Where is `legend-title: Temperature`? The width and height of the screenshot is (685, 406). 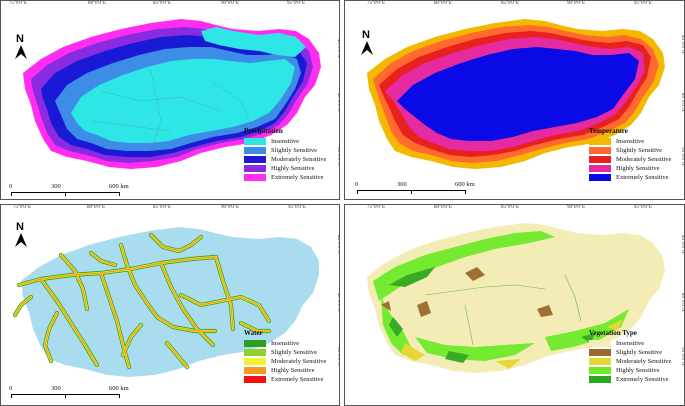
legend-title: Temperature is located at coordinates (608, 131).